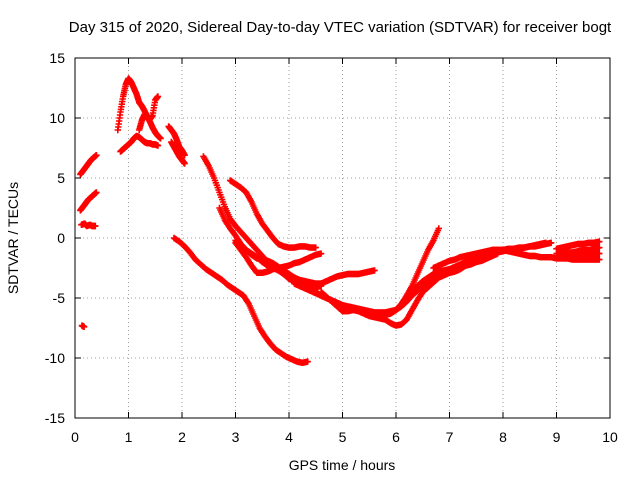 This screenshot has width=640, height=485. What do you see at coordinates (236, 437) in the screenshot?
I see `x-tick-label: 3` at bounding box center [236, 437].